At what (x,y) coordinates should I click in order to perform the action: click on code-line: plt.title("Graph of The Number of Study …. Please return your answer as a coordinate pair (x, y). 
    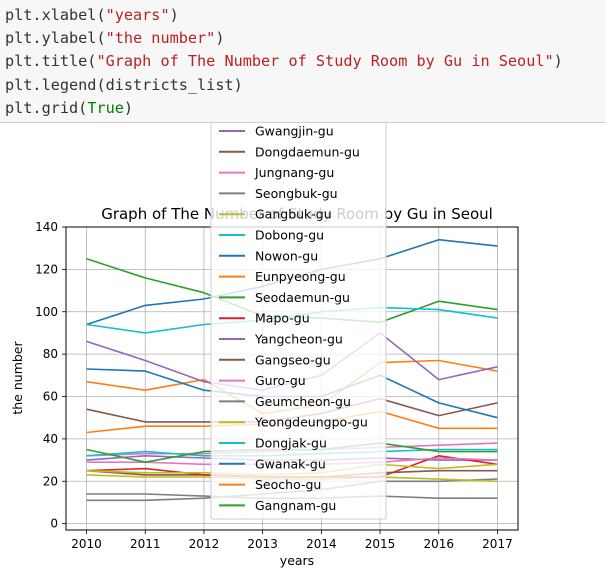
    Looking at the image, I should click on (284, 61).